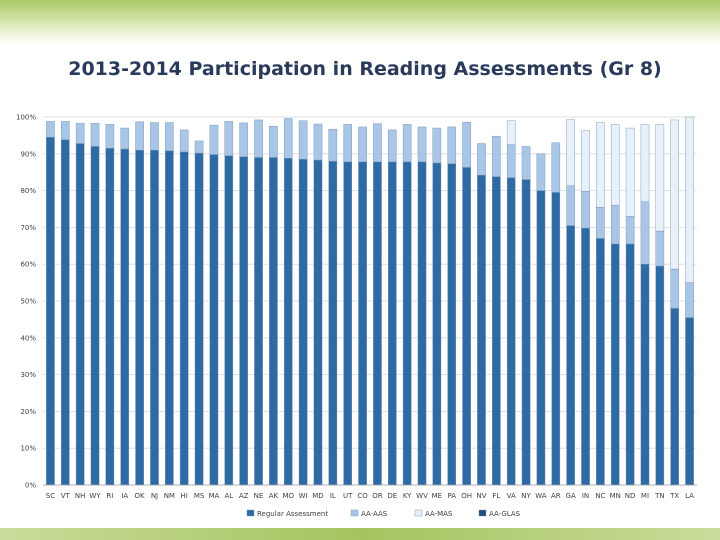 The width and height of the screenshot is (720, 540). Describe the element at coordinates (571, 496) in the screenshot. I see `x-tick-label: GA` at that location.